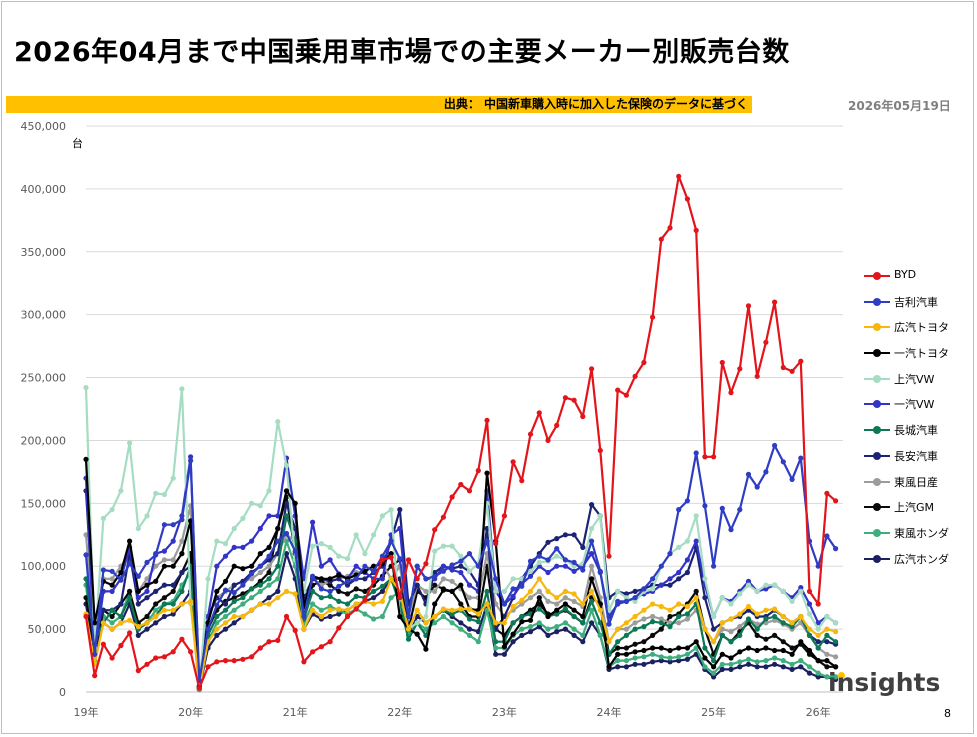 This screenshot has height=737, width=977. Describe the element at coordinates (595, 104) in the screenshot. I see `source-text: 出典： 中国新車購入時に加入した保険のデータに基づく` at that location.